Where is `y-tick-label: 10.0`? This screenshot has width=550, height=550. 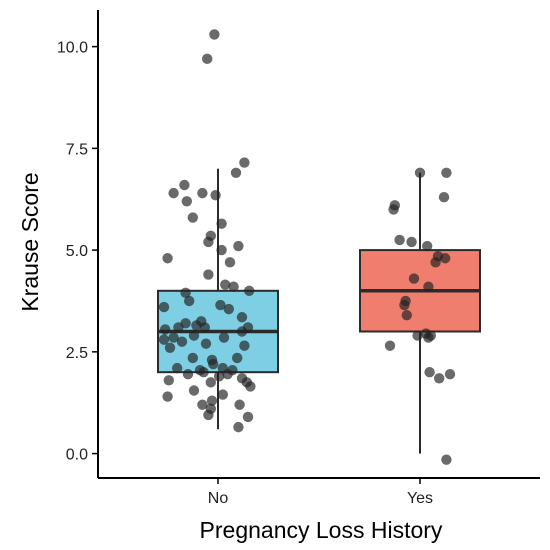 y-tick-label: 10.0 is located at coordinates (72, 48).